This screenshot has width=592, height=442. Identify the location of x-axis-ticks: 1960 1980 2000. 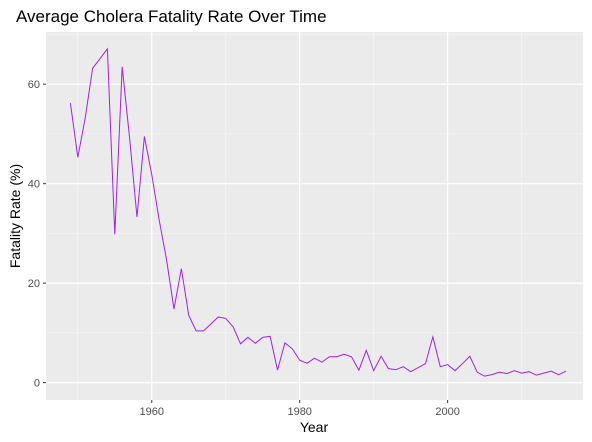
(300, 409).